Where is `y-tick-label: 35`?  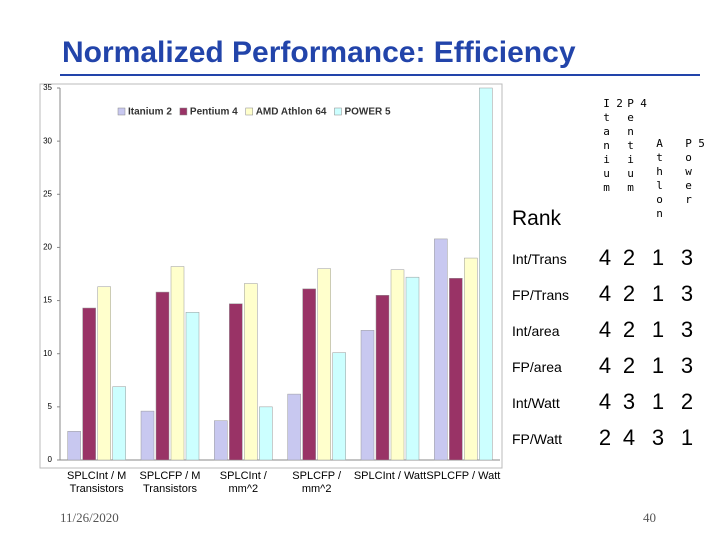
y-tick-label: 35 is located at coordinates (47, 87).